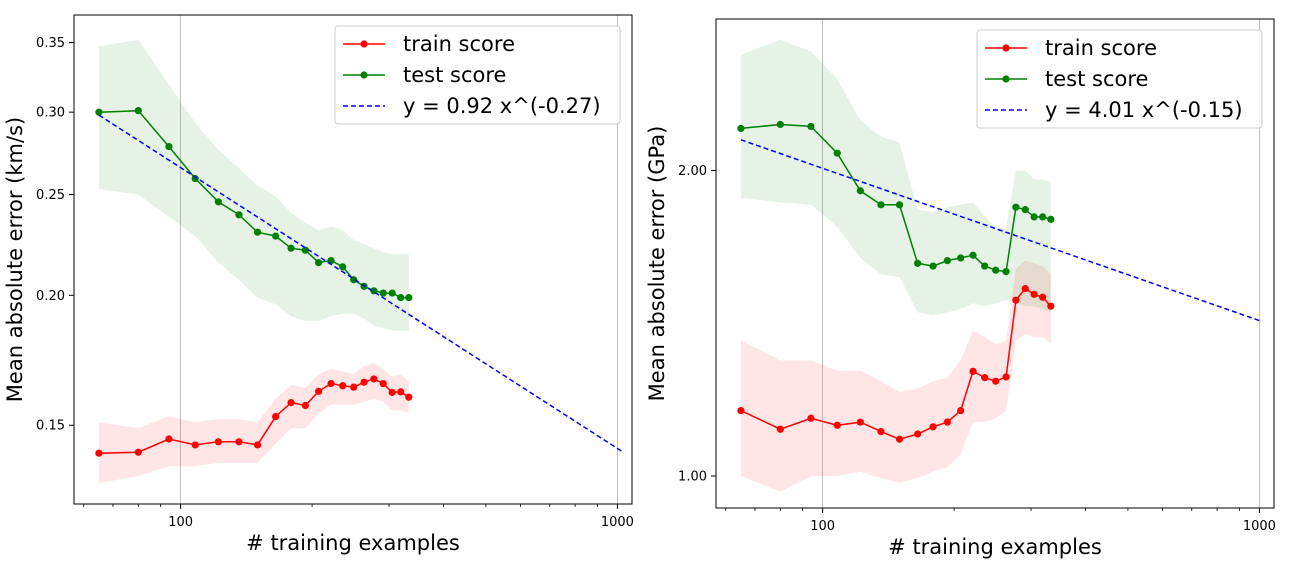  I want to click on left-chart-x-tick-label: 1000, so click(617, 522).